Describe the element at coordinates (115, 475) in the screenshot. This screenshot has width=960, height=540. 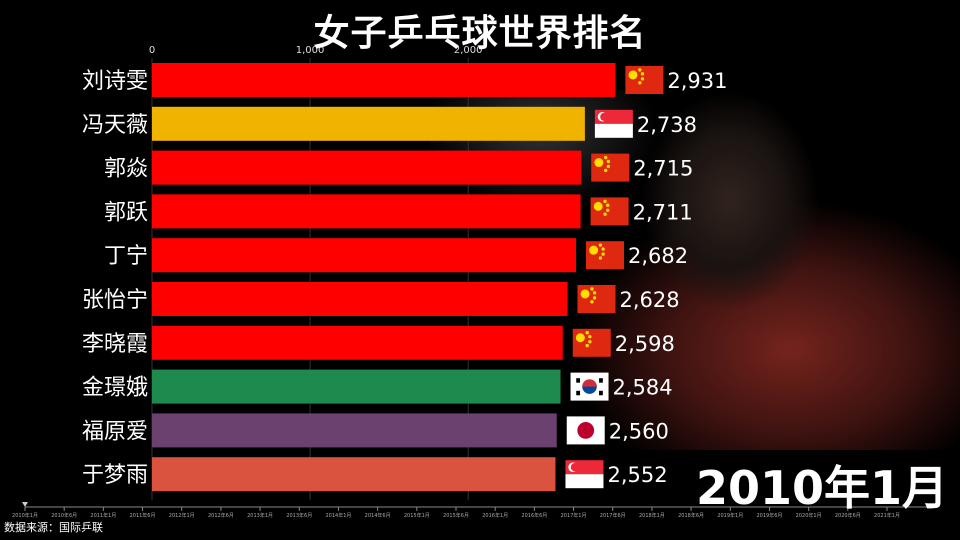
I see `category-label: 于梦雨` at that location.